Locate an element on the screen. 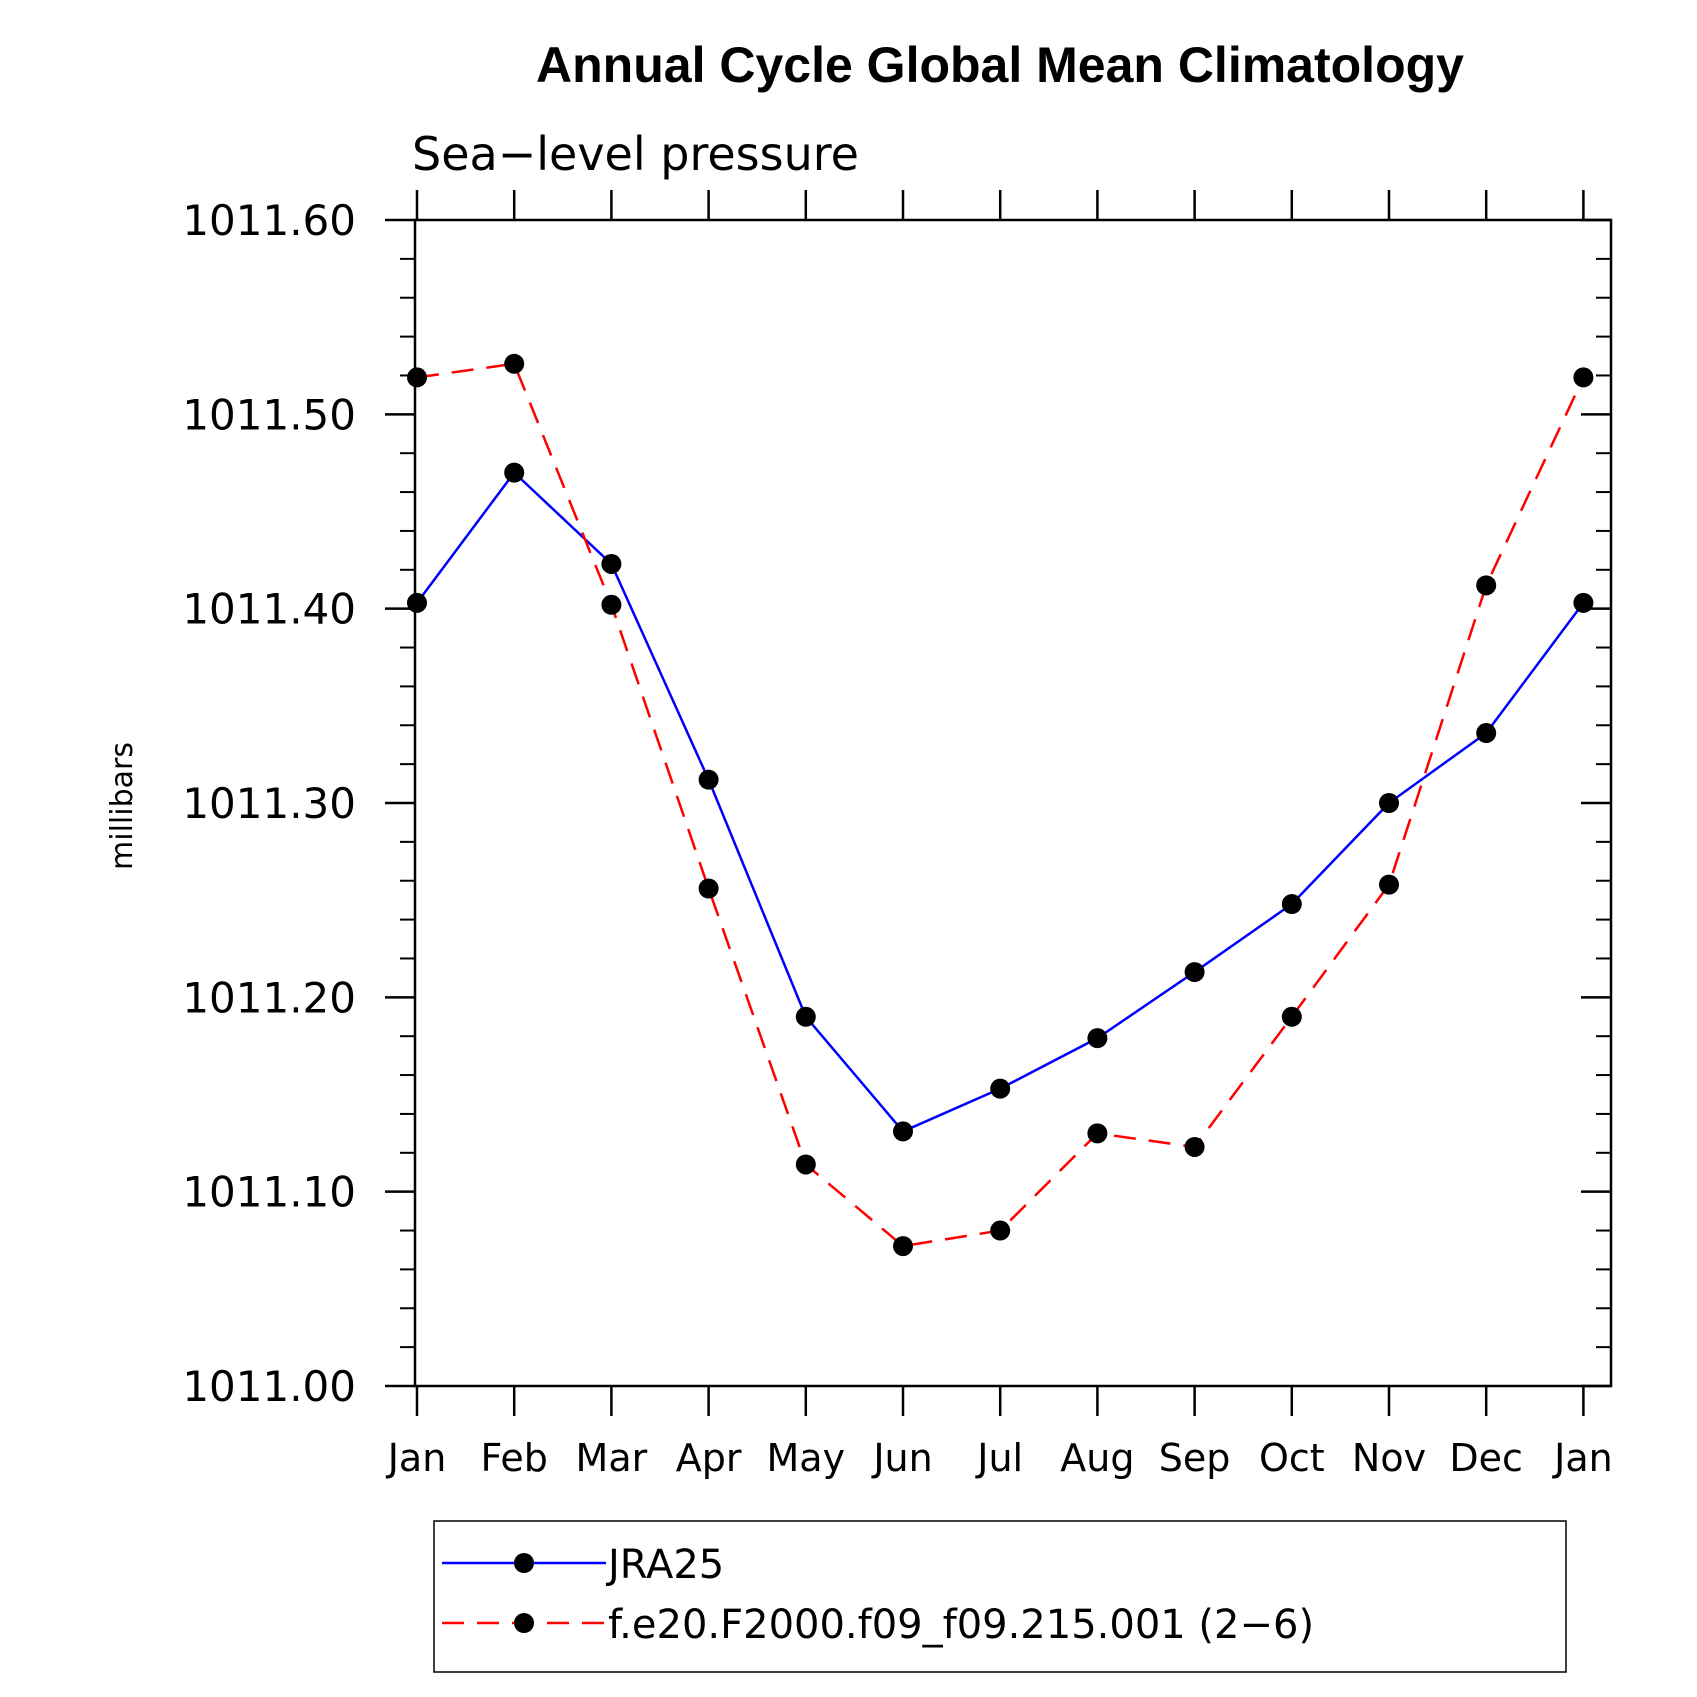  x-tick-label: Dec is located at coordinates (1486, 1458).